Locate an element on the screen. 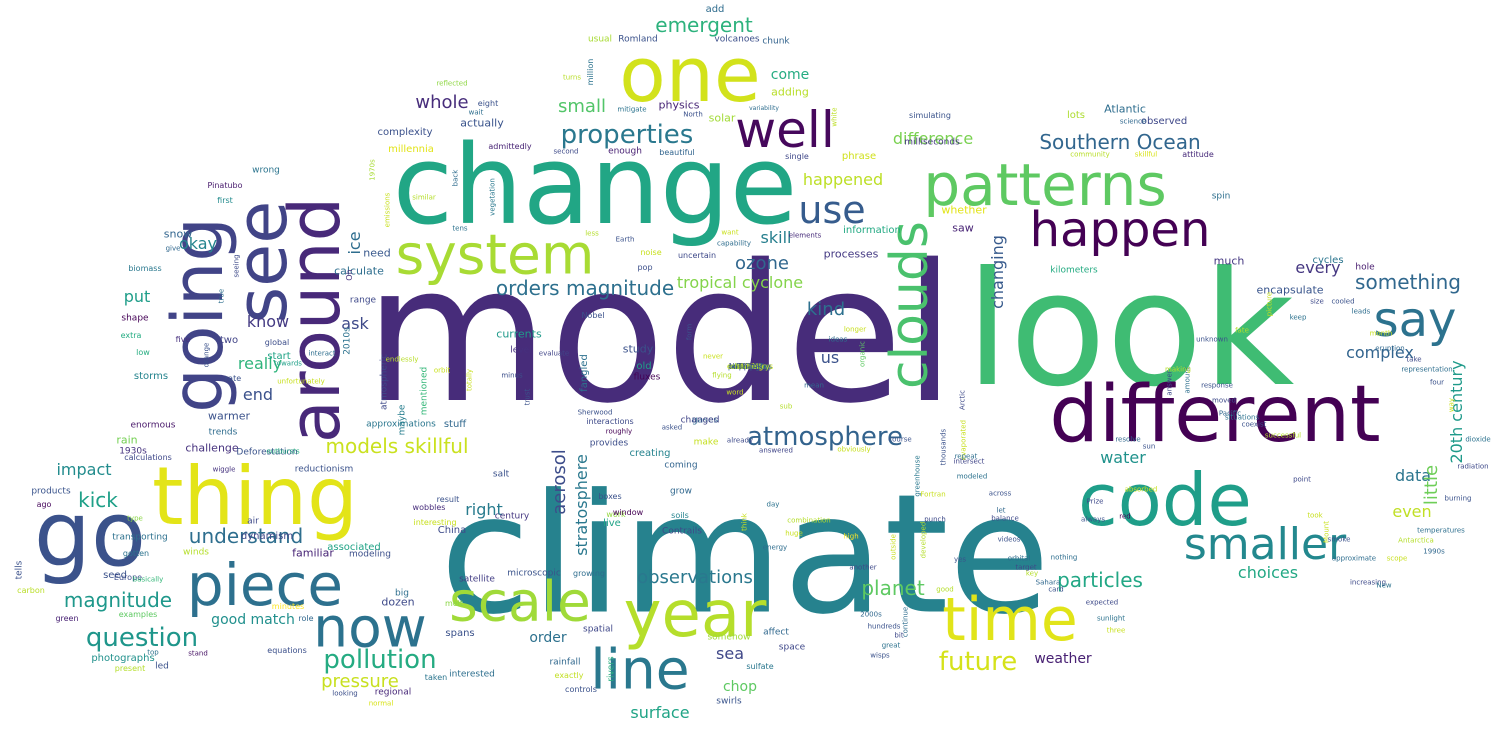 The image size is (1500, 735). cloud-word: eruption is located at coordinates (1390, 348).